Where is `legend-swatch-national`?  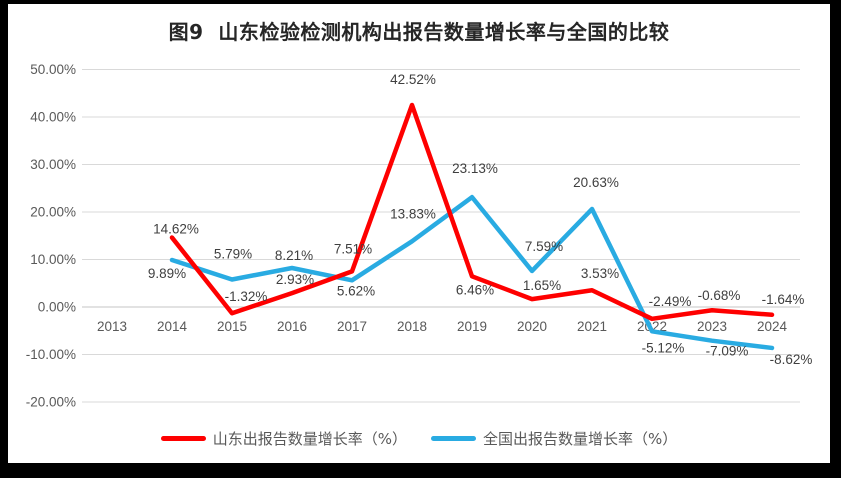 legend-swatch-national is located at coordinates (453, 438).